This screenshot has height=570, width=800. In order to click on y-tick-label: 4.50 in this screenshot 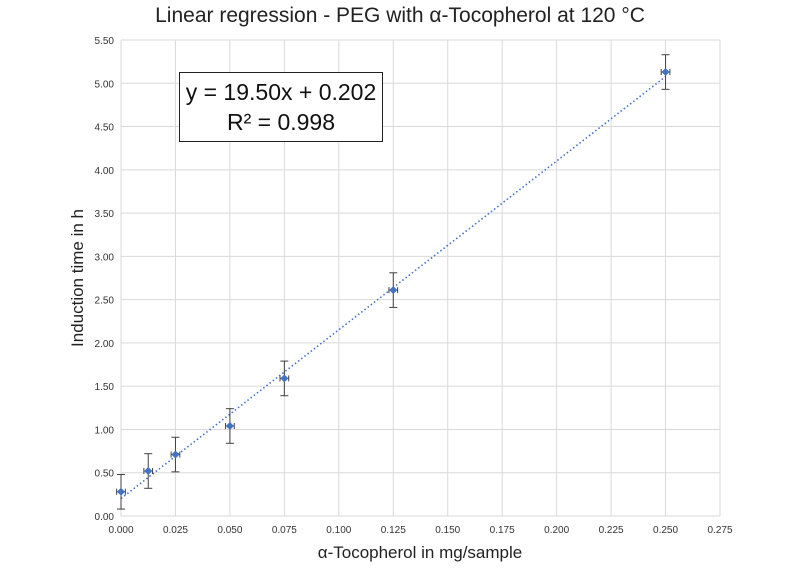, I will do `click(105, 128)`.